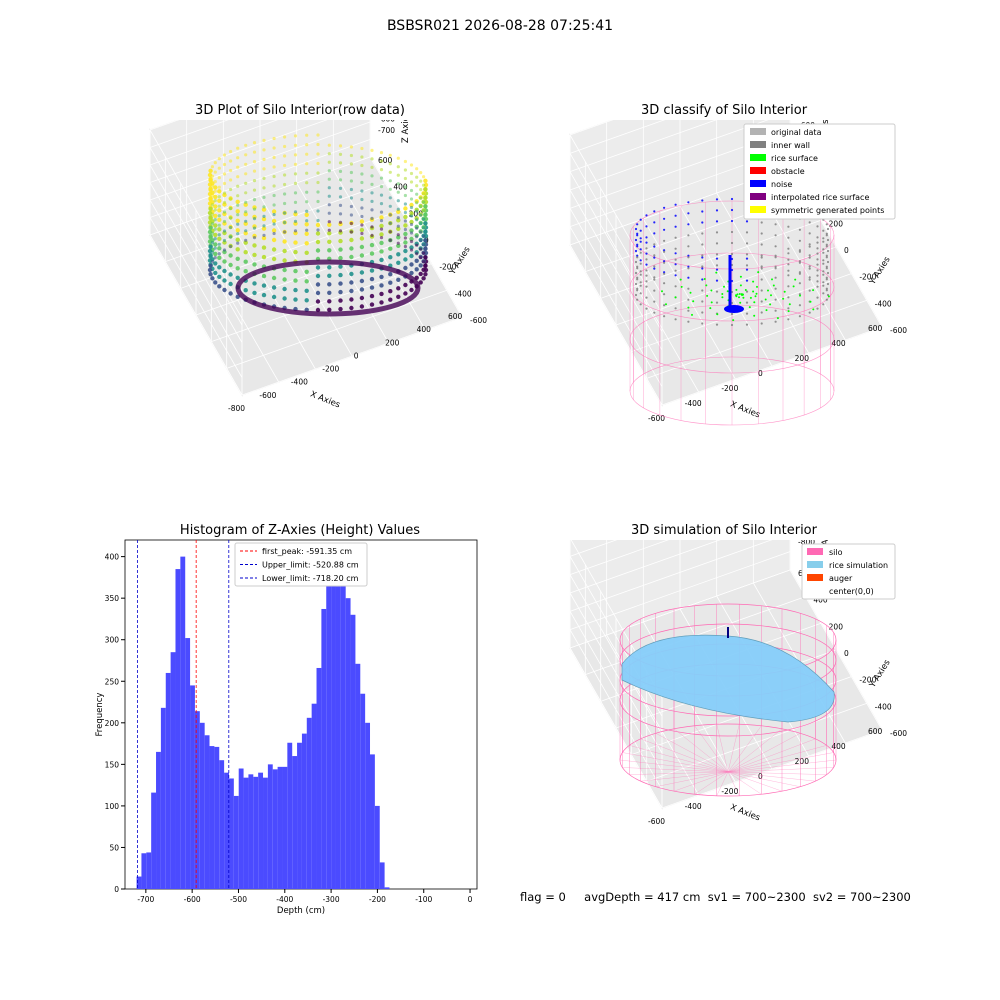 The image size is (1000, 1000). What do you see at coordinates (470, 899) in the screenshot?
I see `x-tick-label: 0` at bounding box center [470, 899].